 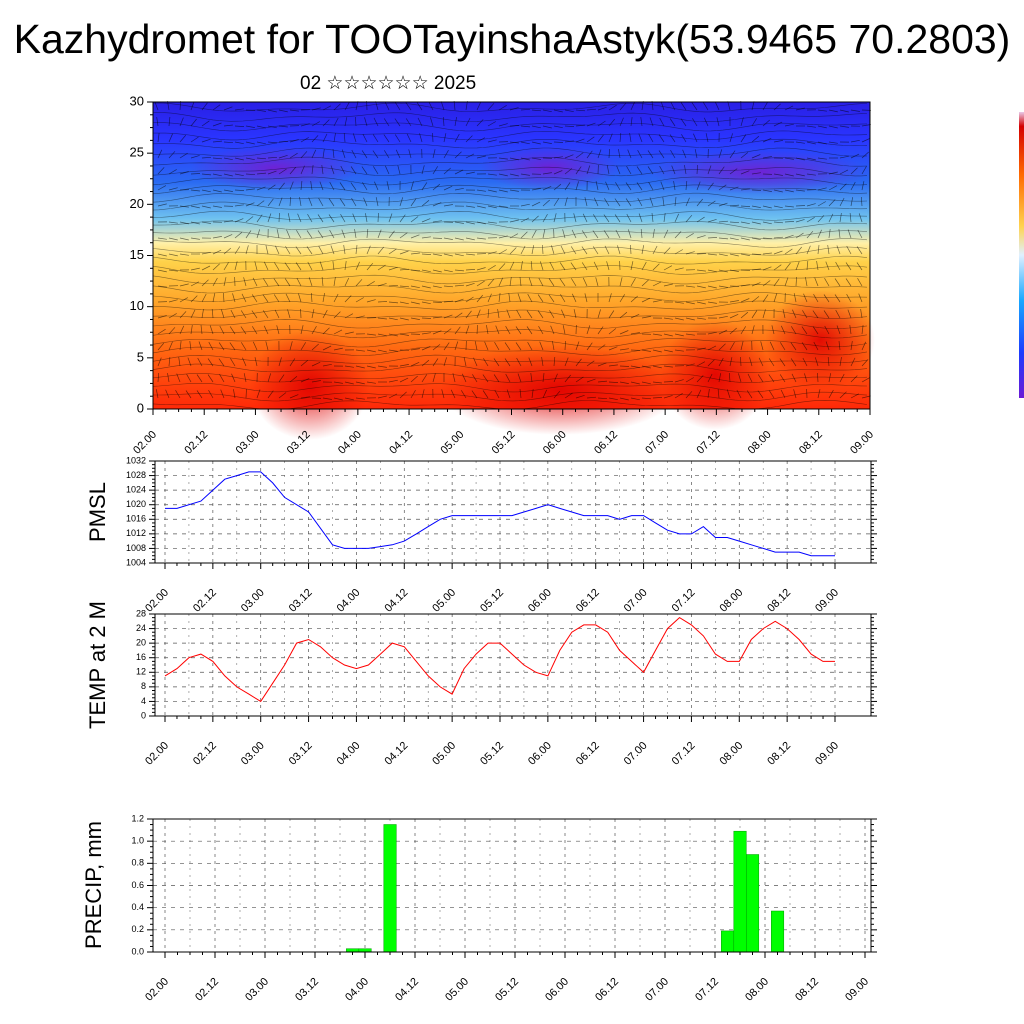 What do you see at coordinates (827, 601) in the screenshot?
I see `pmsl-x-tick-label: 09.00` at bounding box center [827, 601].